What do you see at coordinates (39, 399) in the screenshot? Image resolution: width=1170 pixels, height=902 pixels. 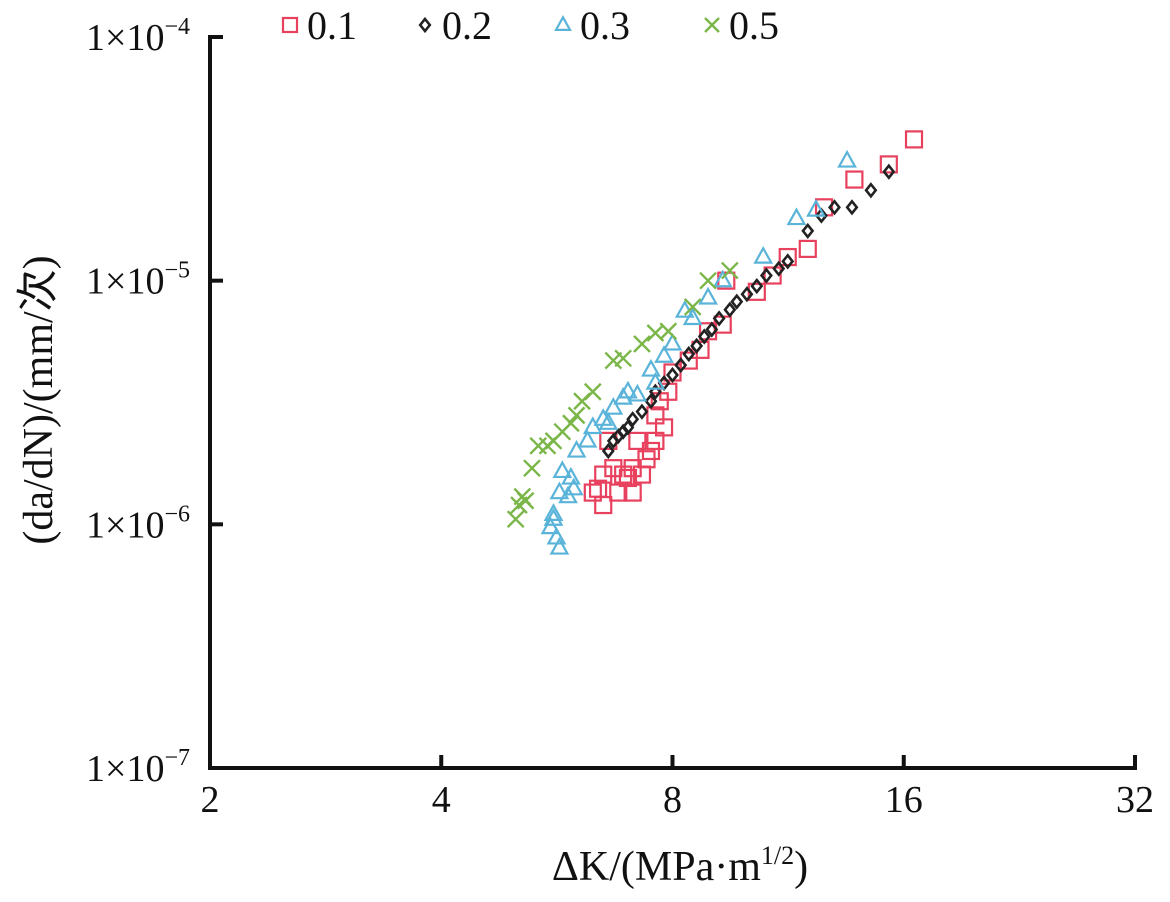 I see `y-axis-label: (da/dN)/(mm/次)` at bounding box center [39, 399].